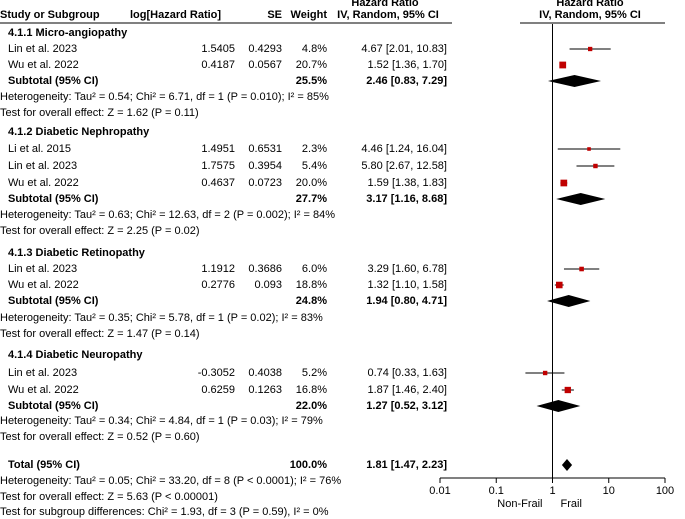  Describe the element at coordinates (218, 149) in the screenshot. I see `study-loghr: 1.4951` at that location.